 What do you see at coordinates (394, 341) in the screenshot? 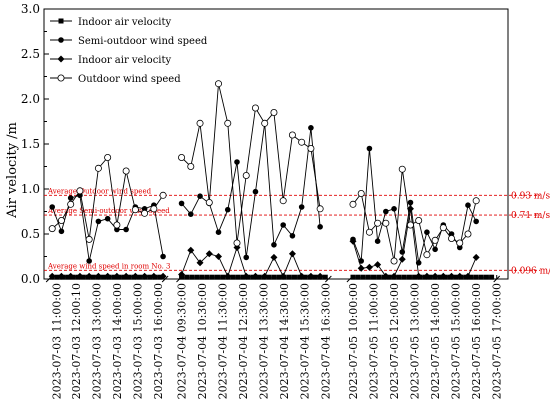
I see `x-tick-label: 2023-07-05 12:00:00` at bounding box center [394, 341].